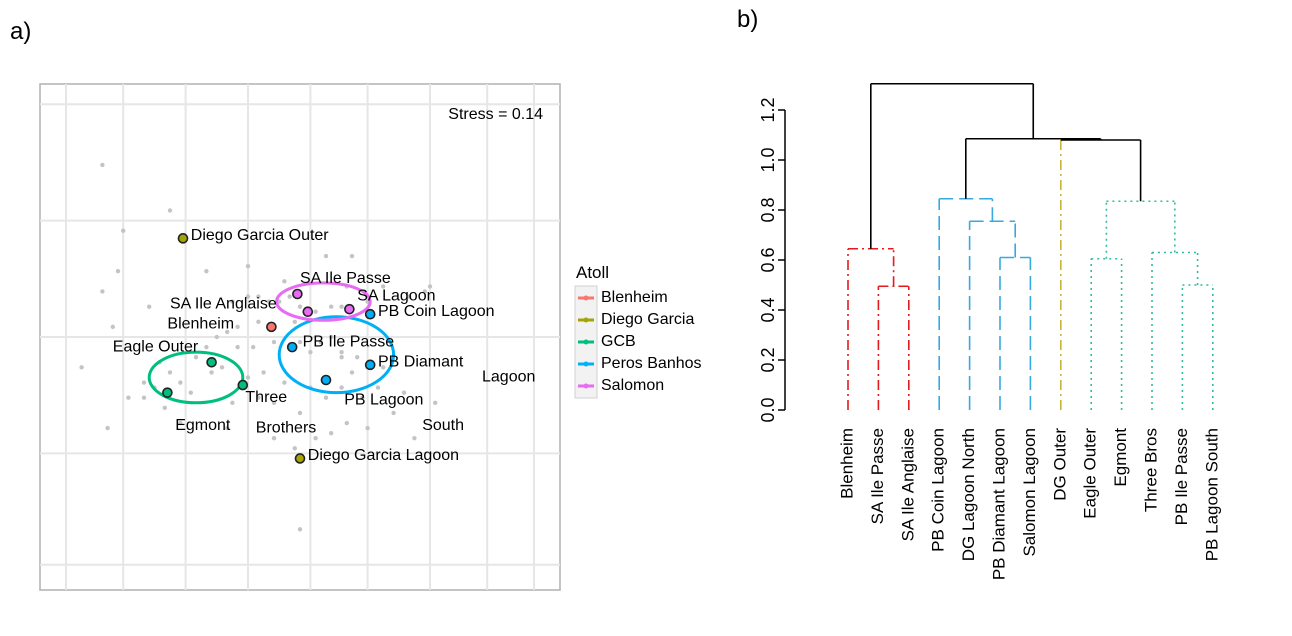  Describe the element at coordinates (286, 427) in the screenshot. I see `site-label: Brothers` at that location.